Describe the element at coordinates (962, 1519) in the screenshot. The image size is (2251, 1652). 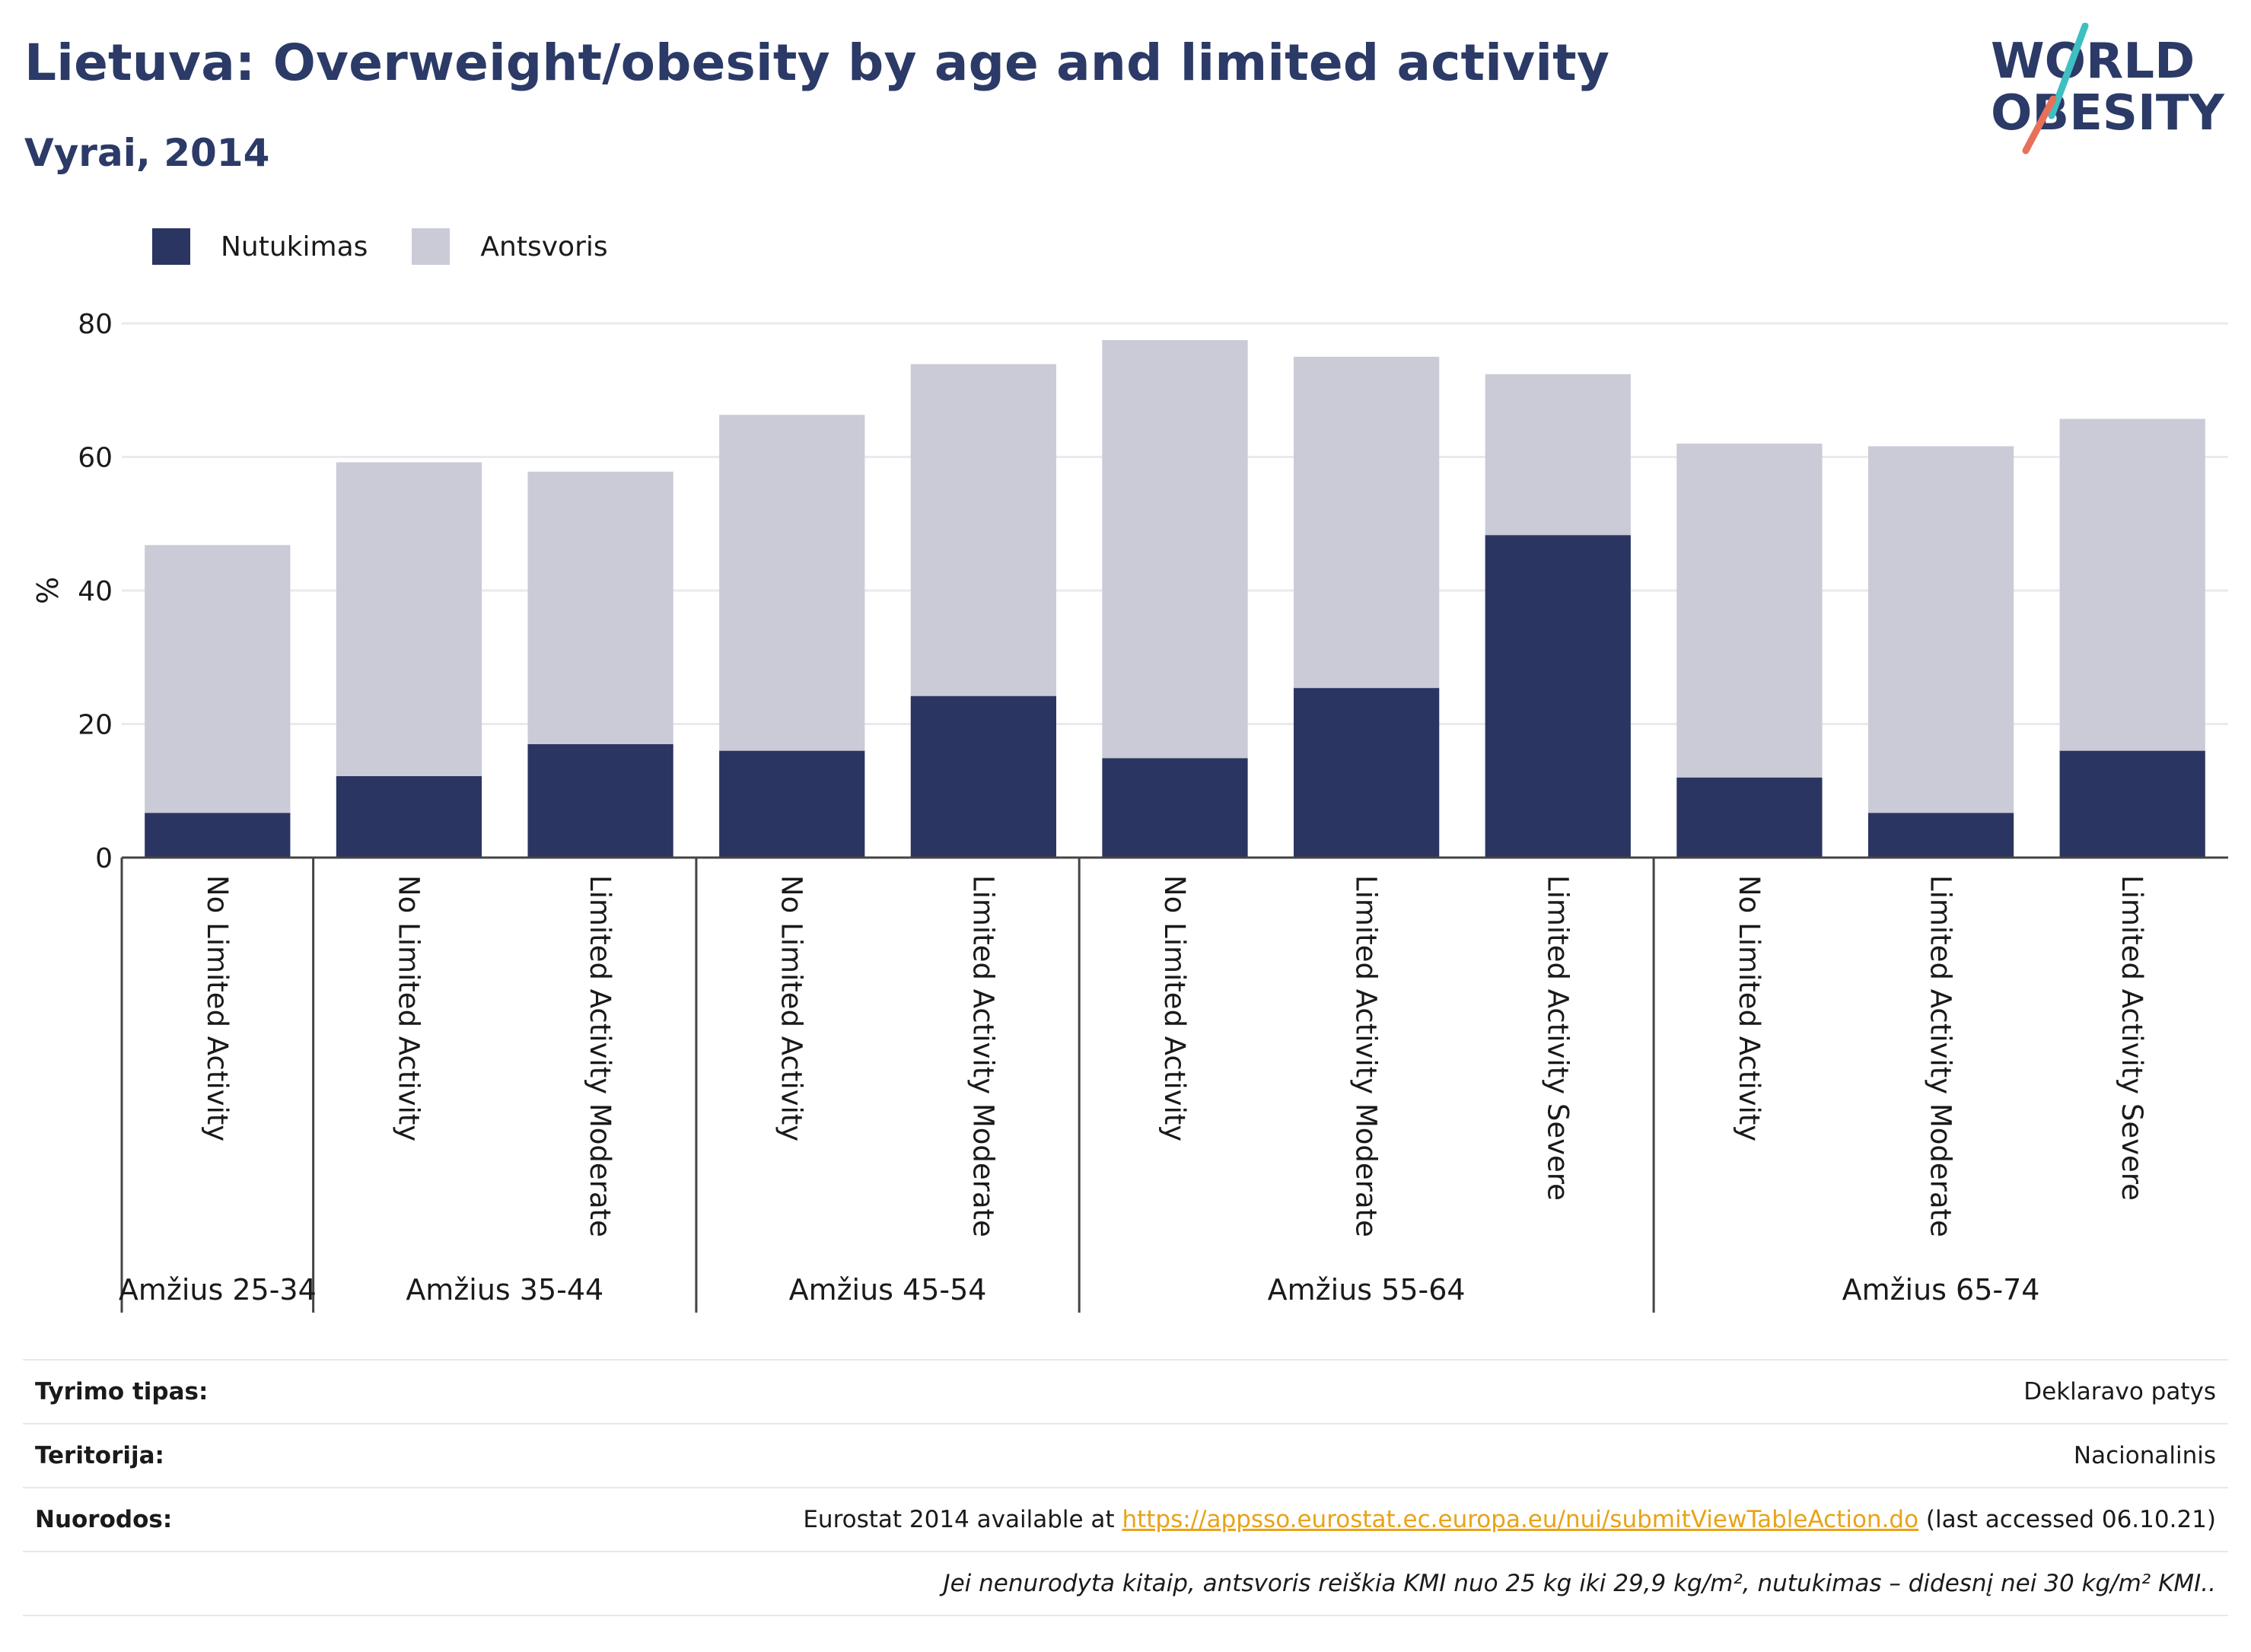
I see `reference-prefix: Eurostat 2014 available at` at that location.